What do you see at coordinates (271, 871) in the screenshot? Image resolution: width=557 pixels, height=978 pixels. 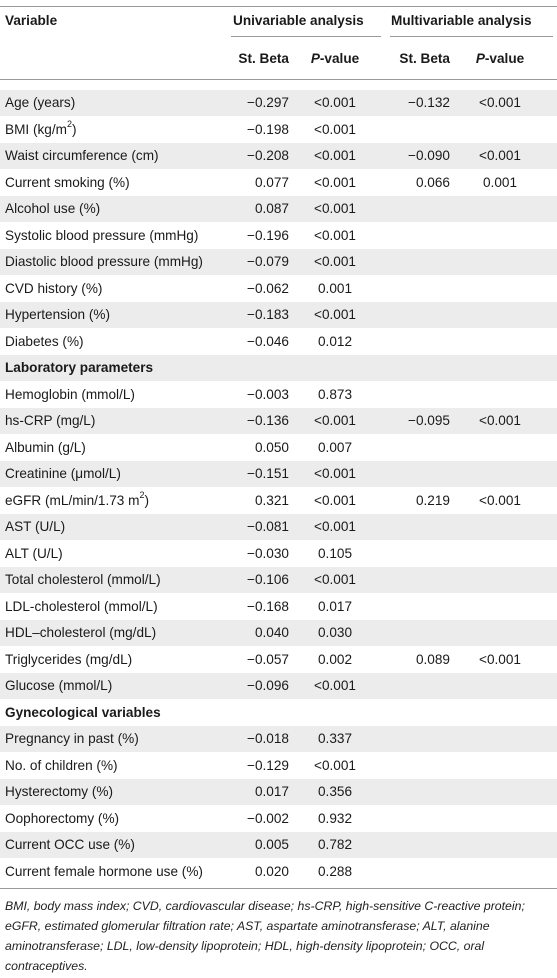 I see `univariable-st-beta: 0.020` at bounding box center [271, 871].